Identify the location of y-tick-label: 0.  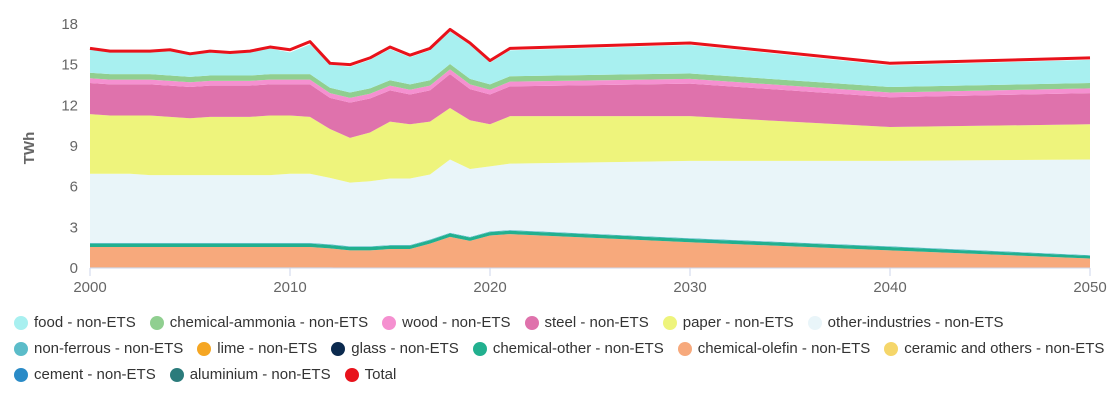
(74, 268).